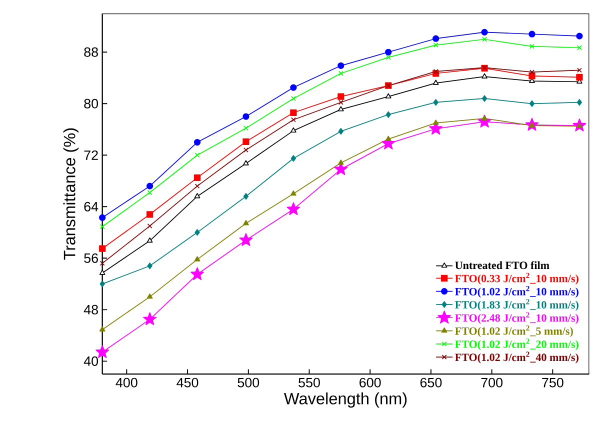 The width and height of the screenshot is (594, 434). What do you see at coordinates (553, 383) in the screenshot?
I see `x-tick-label: 750` at bounding box center [553, 383].